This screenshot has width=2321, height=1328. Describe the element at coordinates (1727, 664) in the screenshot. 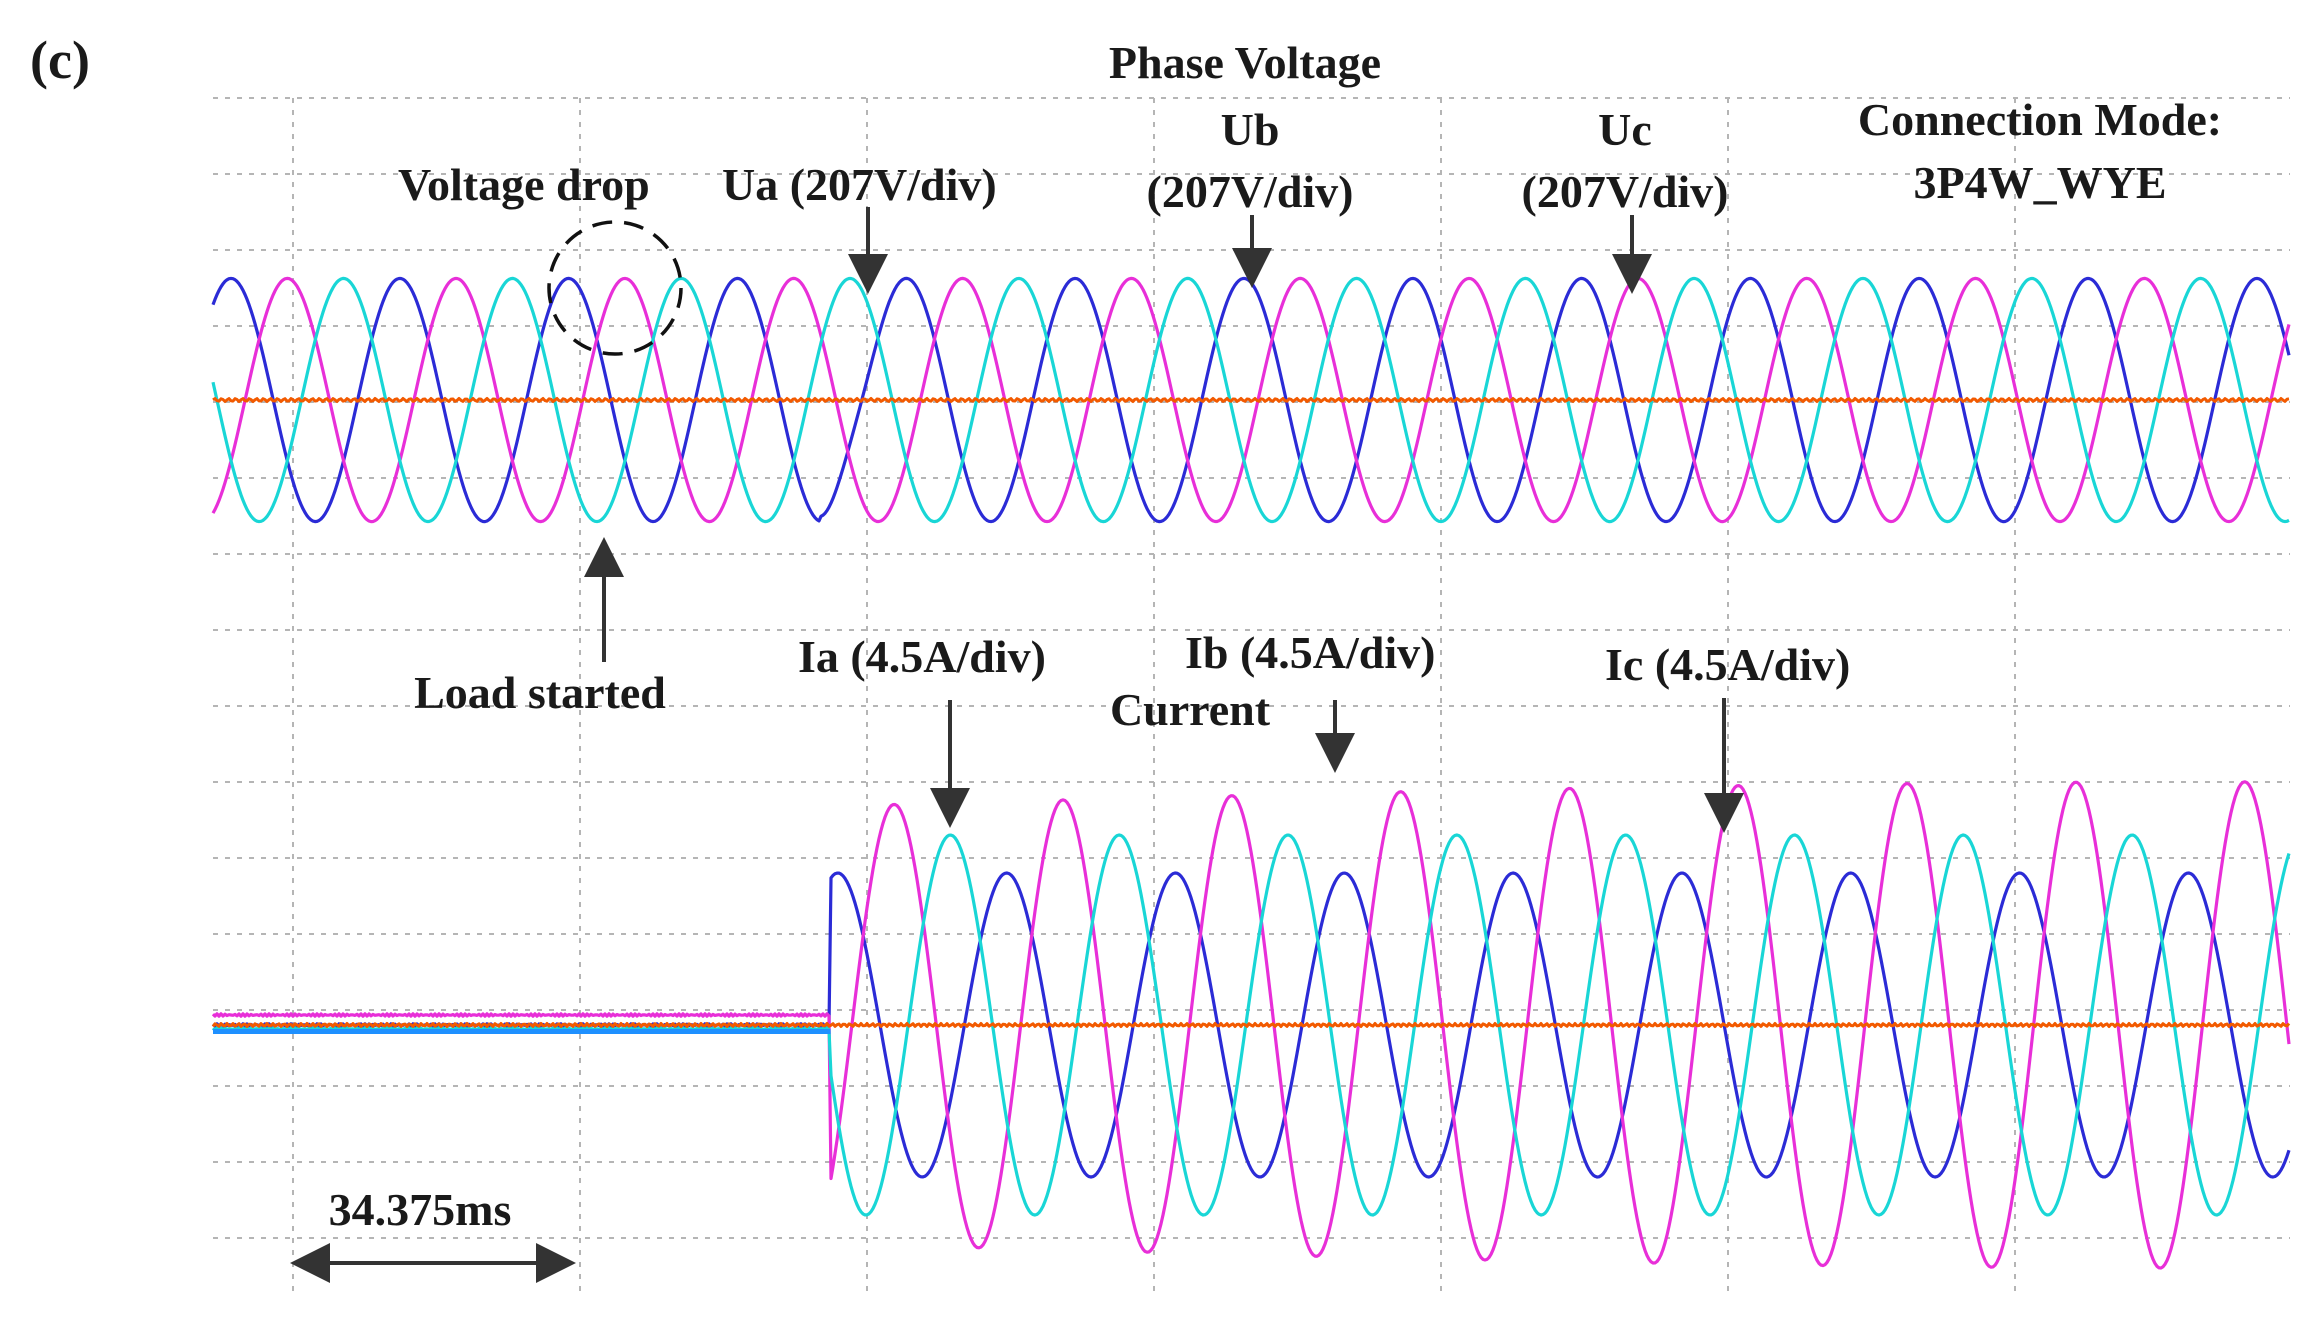

I see `series-label-ic: Ic (4.5A/div)` at that location.